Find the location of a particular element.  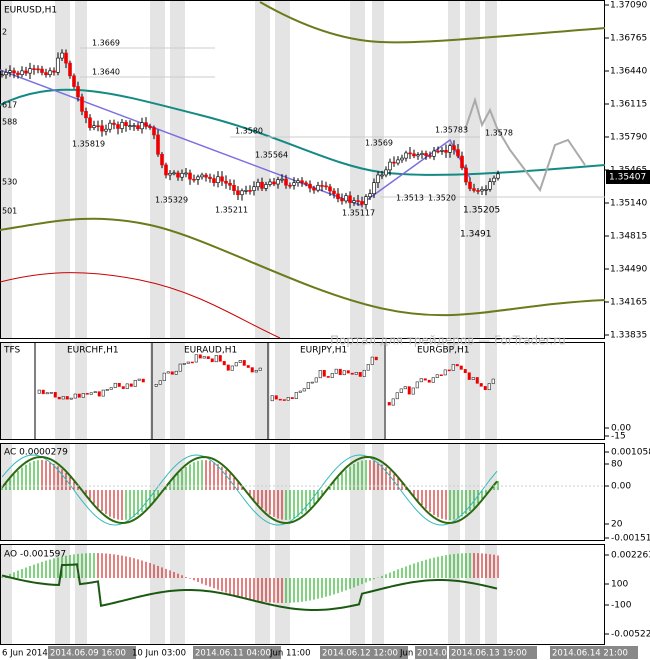

edge-label: 530 is located at coordinates (9, 182).